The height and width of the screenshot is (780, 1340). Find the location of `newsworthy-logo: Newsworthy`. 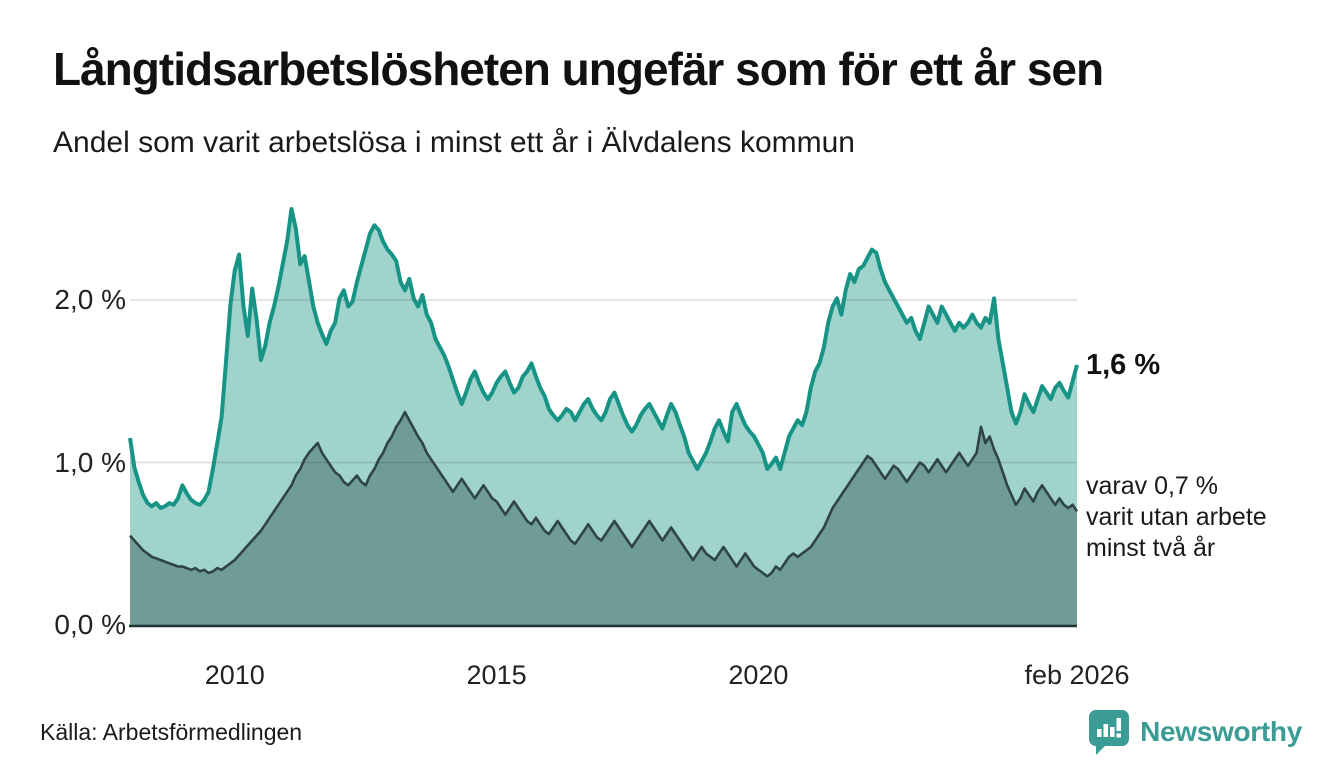

newsworthy-logo: Newsworthy is located at coordinates (1194, 732).